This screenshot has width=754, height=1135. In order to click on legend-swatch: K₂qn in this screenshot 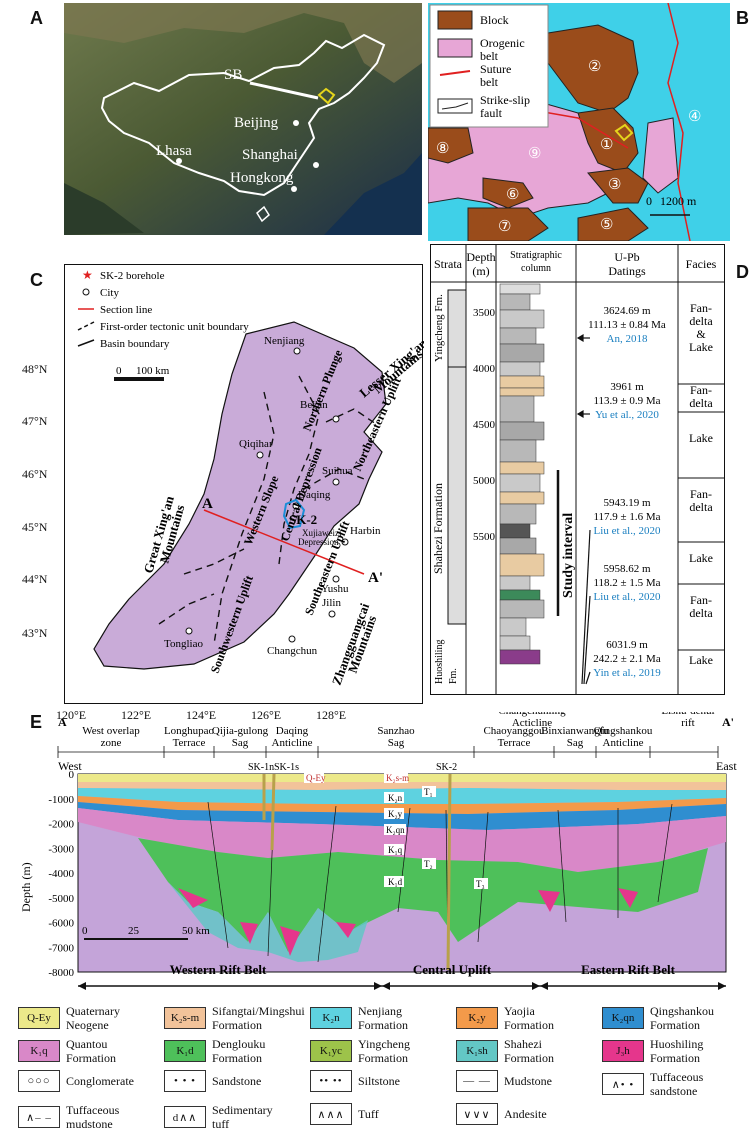, I will do `click(623, 1018)`.